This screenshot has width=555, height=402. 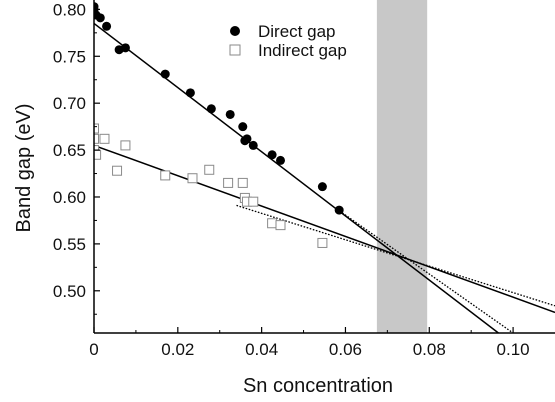 I want to click on legend-indirect-gap-marker, so click(x=235, y=50).